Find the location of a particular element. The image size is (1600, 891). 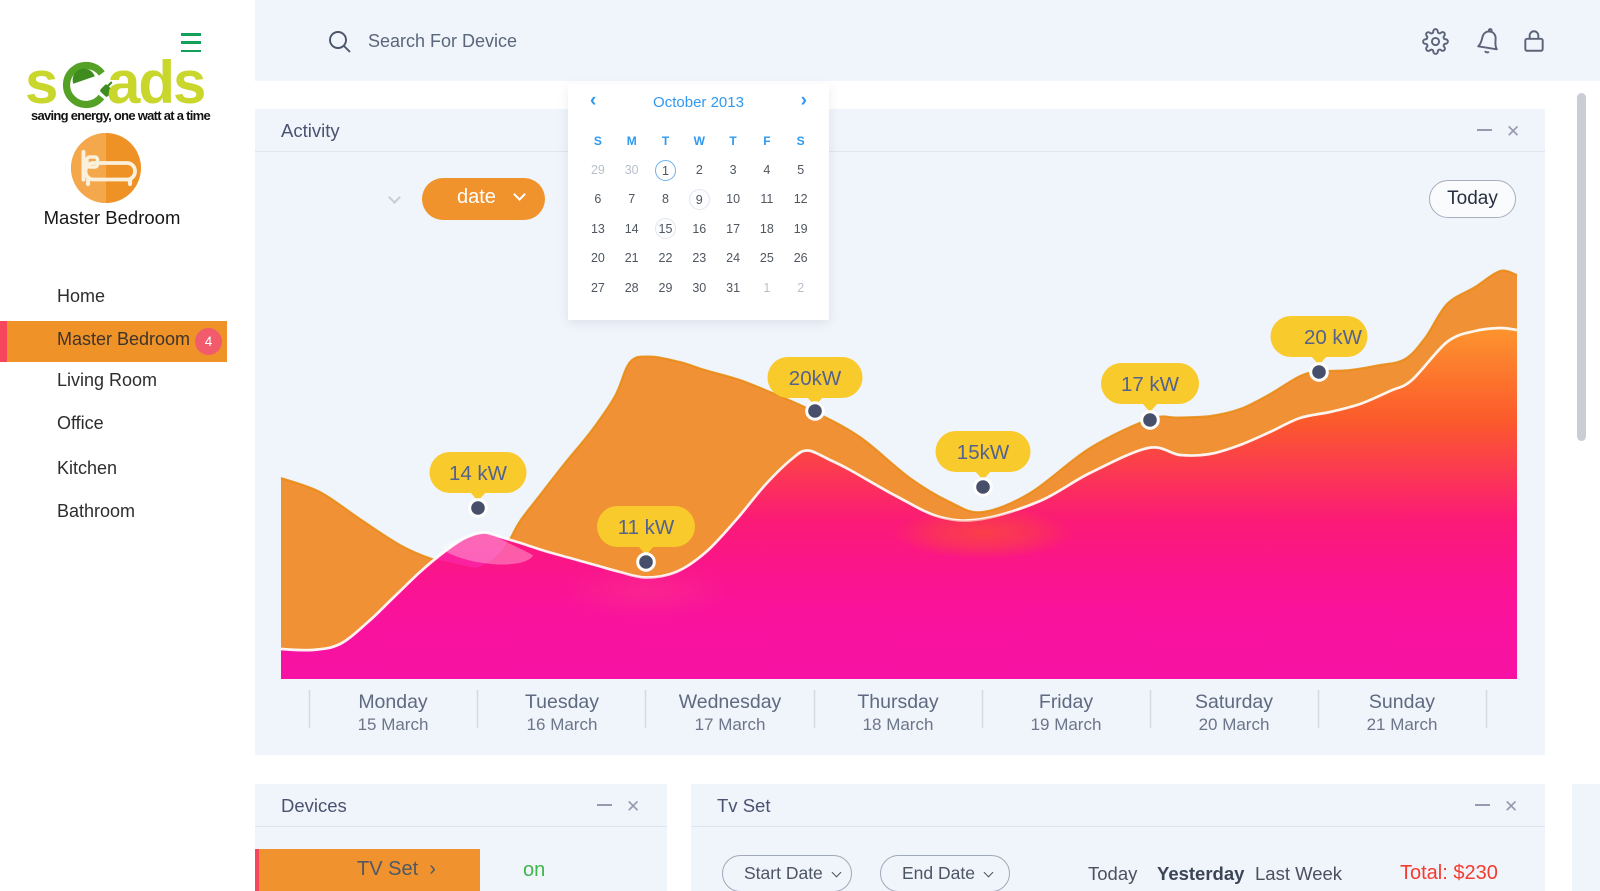

svg-text: 20 March is located at coordinates (1234, 724).